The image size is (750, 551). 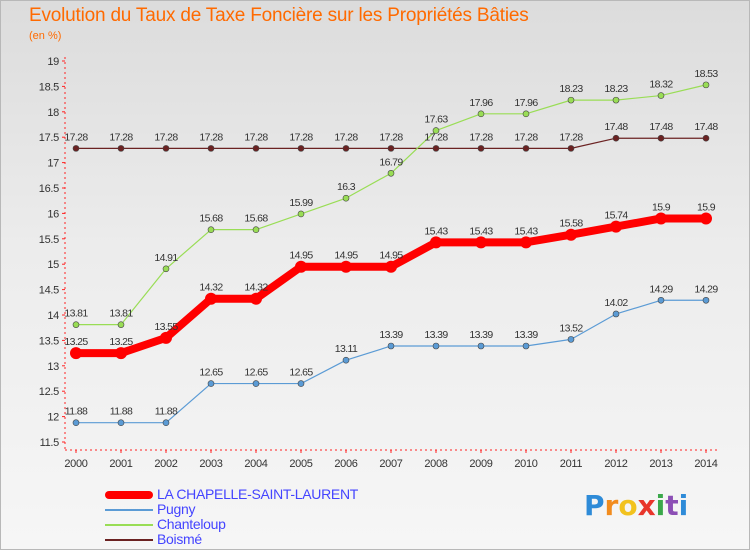 I want to click on data-label: 14.91, so click(x=166, y=258).